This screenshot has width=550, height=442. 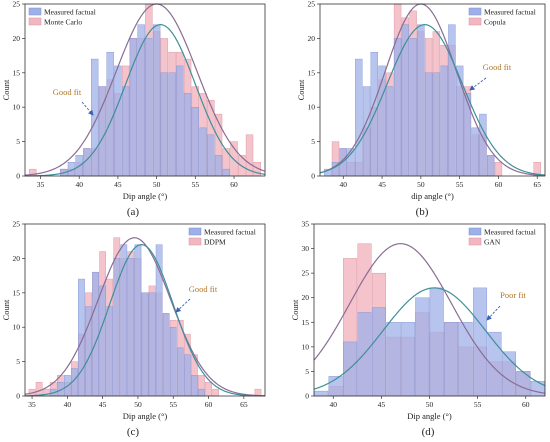 I want to click on legend-entry: GAN, so click(x=492, y=242).